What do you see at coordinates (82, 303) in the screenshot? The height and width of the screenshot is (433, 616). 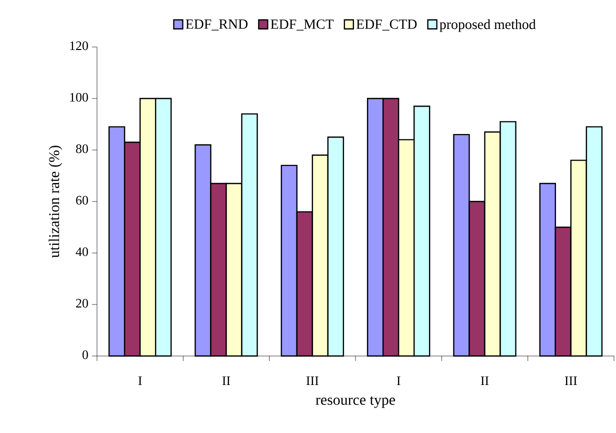 I see `y-tick-label: 20` at bounding box center [82, 303].